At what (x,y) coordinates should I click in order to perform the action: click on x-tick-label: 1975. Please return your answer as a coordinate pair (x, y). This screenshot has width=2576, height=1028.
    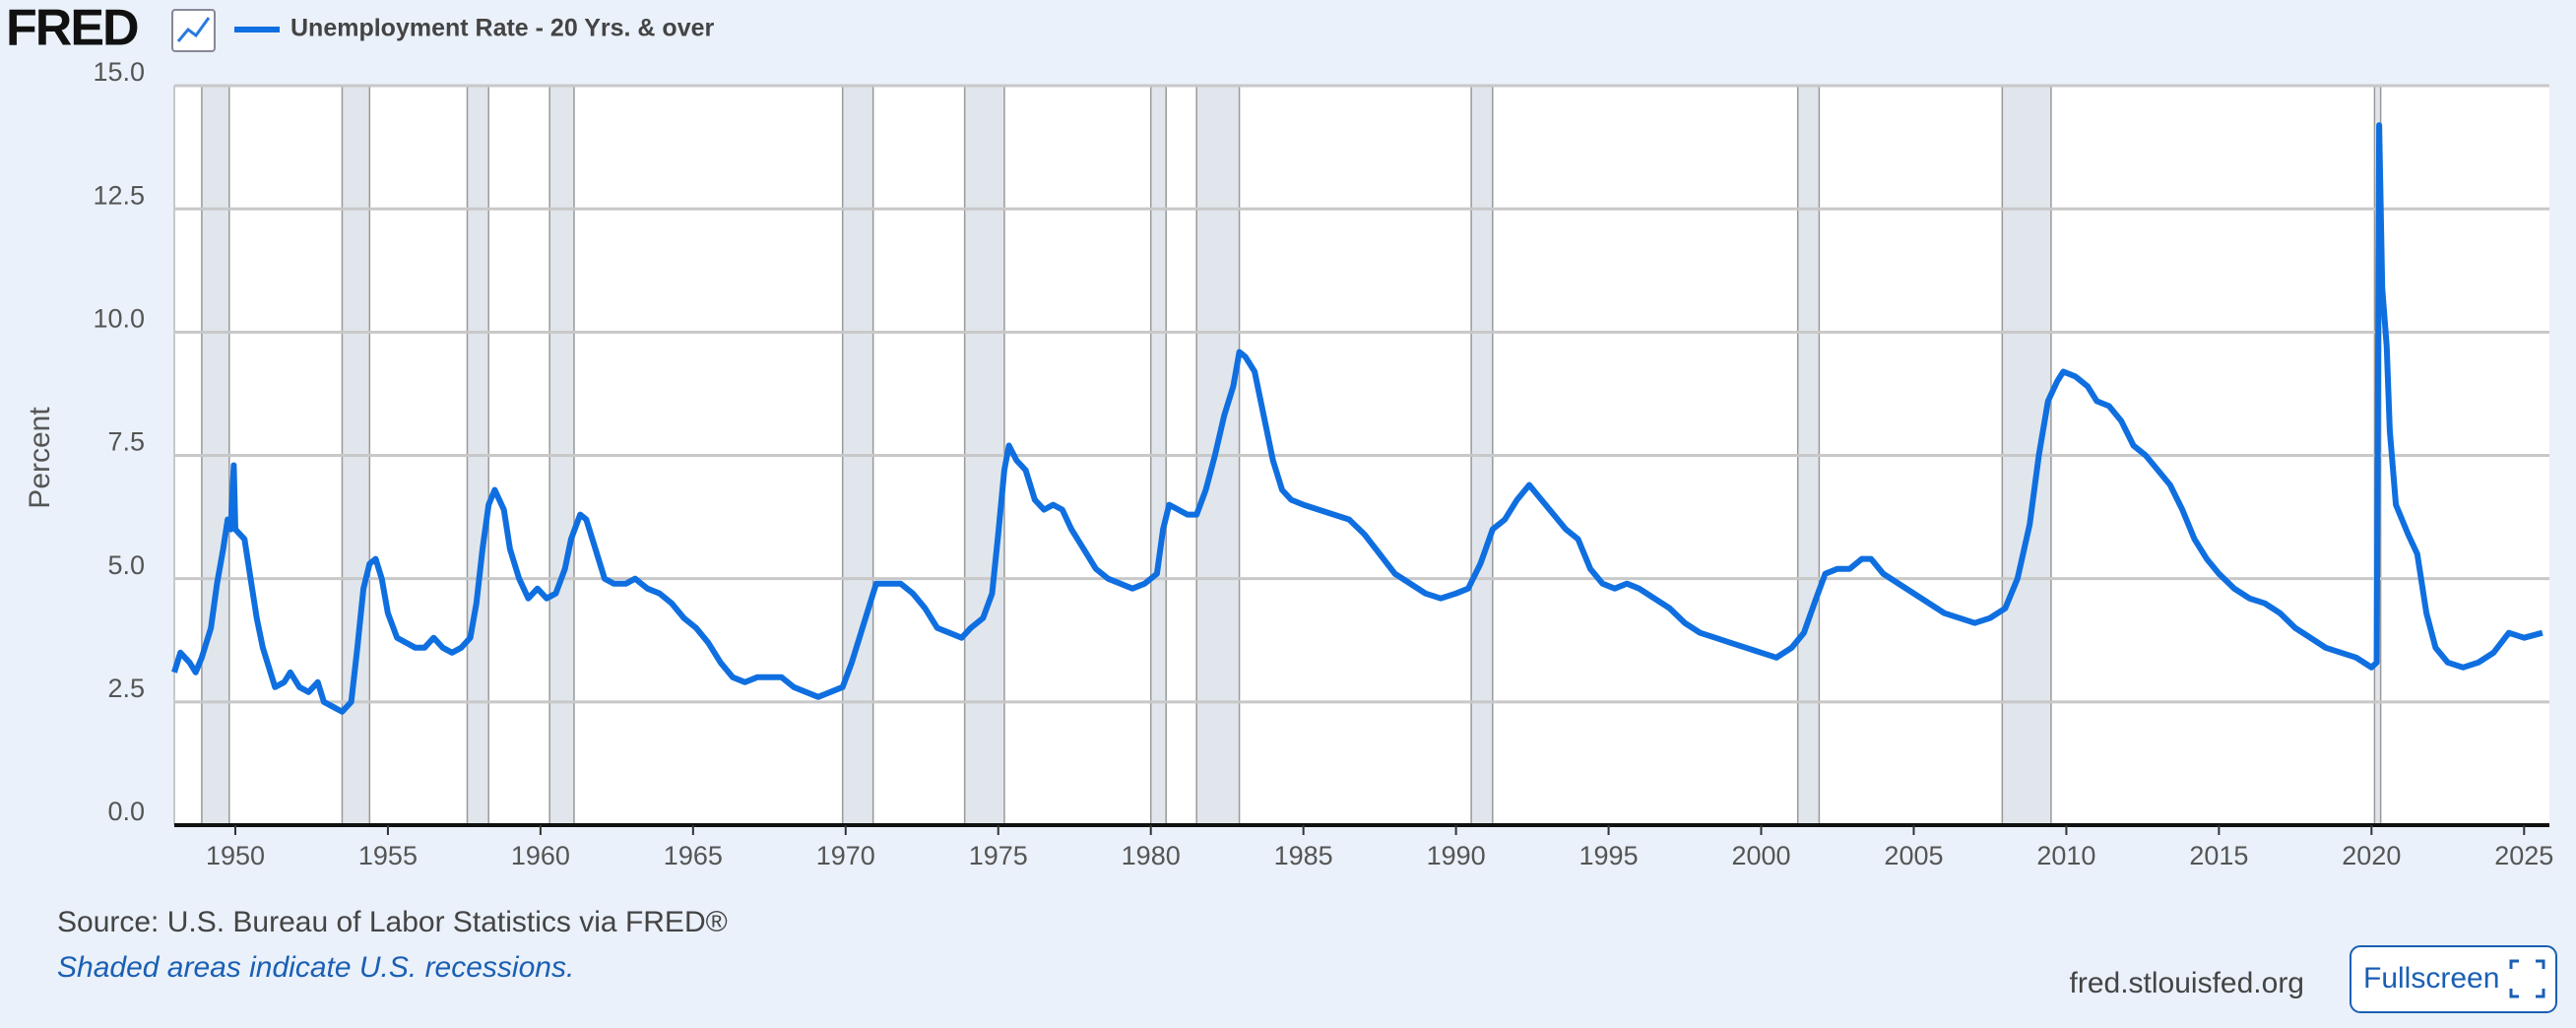
    Looking at the image, I should click on (998, 855).